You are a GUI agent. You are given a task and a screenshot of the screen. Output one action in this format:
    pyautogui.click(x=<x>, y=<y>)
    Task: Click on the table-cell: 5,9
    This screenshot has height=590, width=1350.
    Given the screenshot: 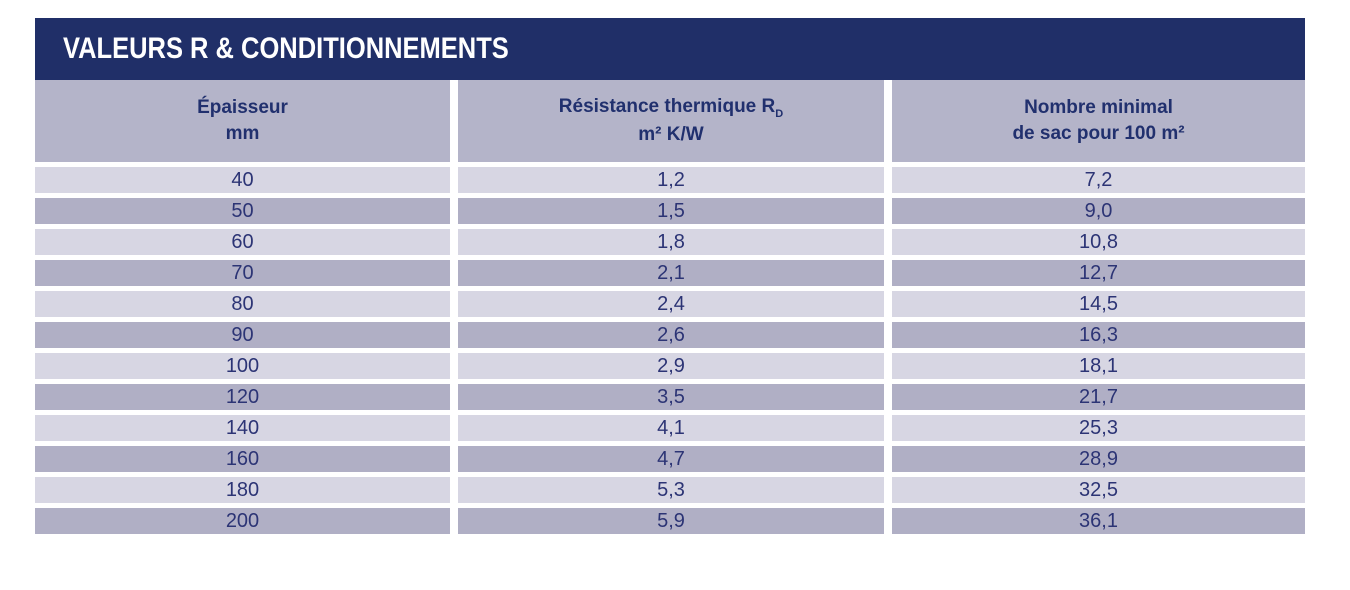 What is the action you would take?
    pyautogui.click(x=671, y=521)
    